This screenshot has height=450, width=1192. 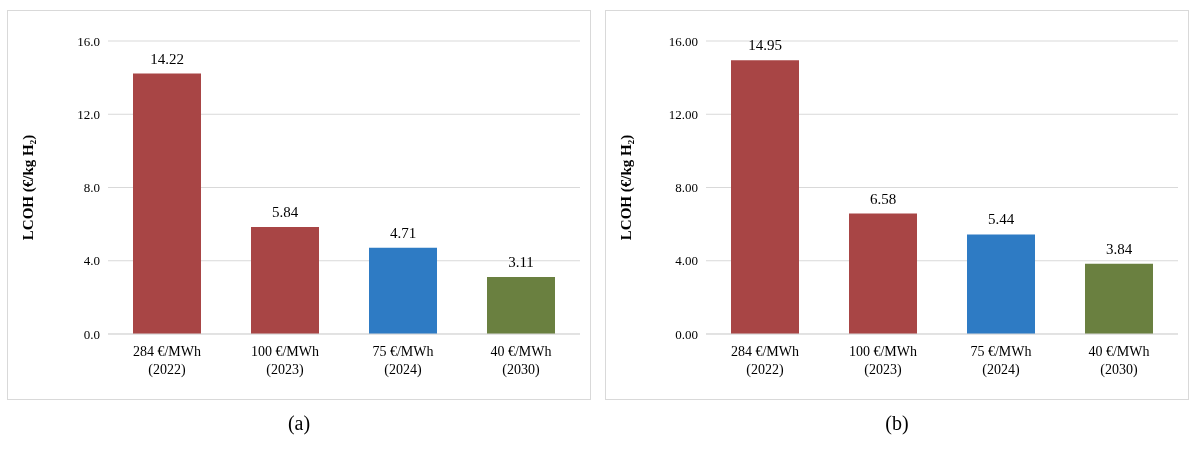 What do you see at coordinates (765, 45) in the screenshot?
I see `data-label: 14.95` at bounding box center [765, 45].